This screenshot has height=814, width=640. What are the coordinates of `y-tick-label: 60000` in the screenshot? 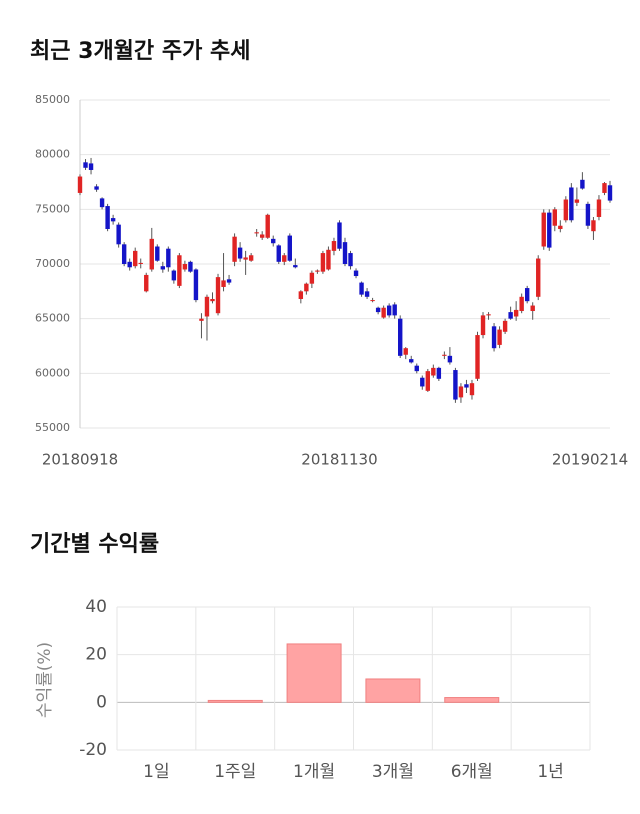 It's located at (52, 372).